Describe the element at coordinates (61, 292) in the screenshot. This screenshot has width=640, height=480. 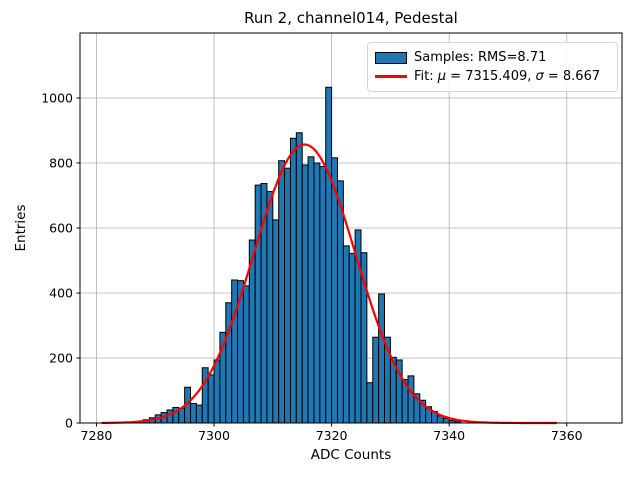
I see `y-tick-label: 400` at that location.